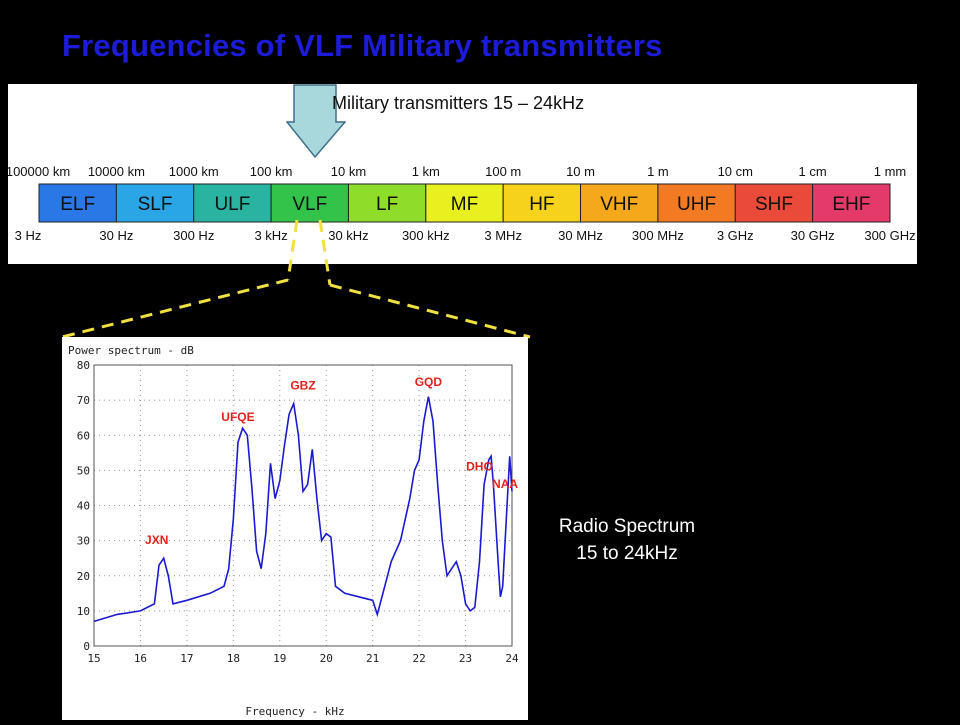 The height and width of the screenshot is (725, 960). I want to click on wavelength-label: 10 m, so click(580, 171).